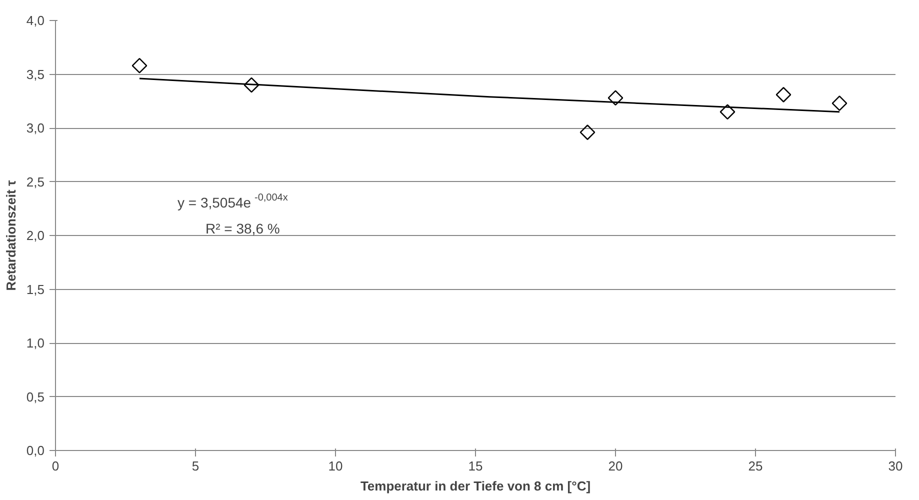  I want to click on y-axis-title: Retardationszeit τ, so click(10, 235).